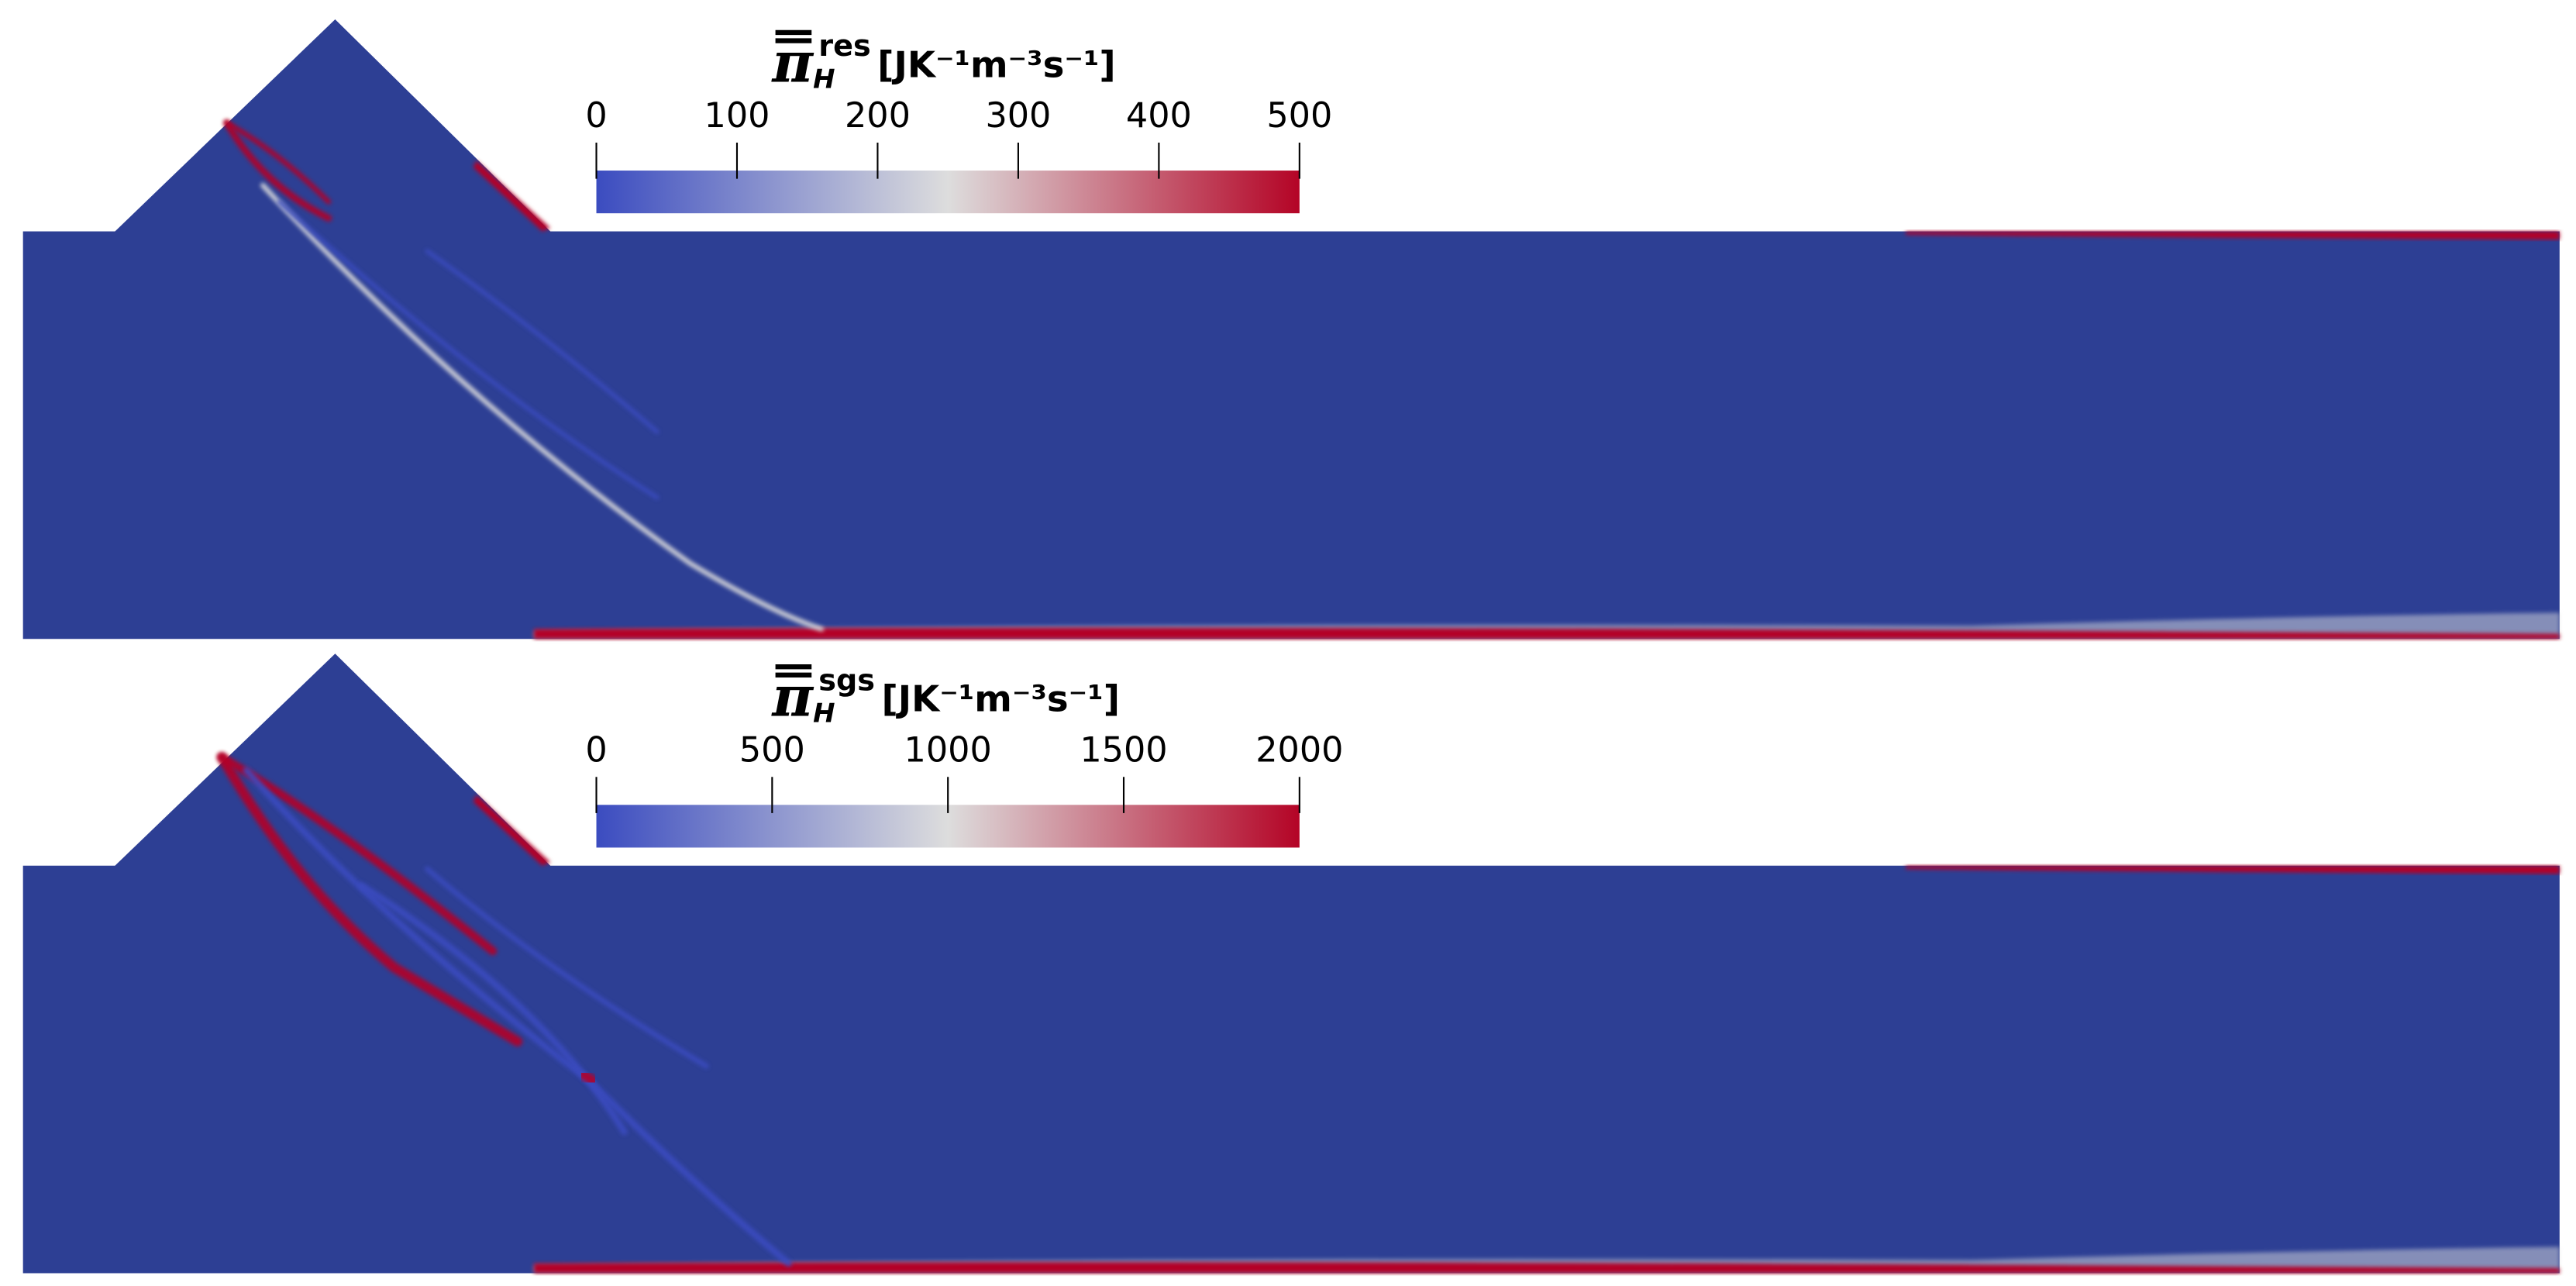 The height and width of the screenshot is (1286, 2576). I want to click on colorbar-tick-label: 100, so click(737, 116).